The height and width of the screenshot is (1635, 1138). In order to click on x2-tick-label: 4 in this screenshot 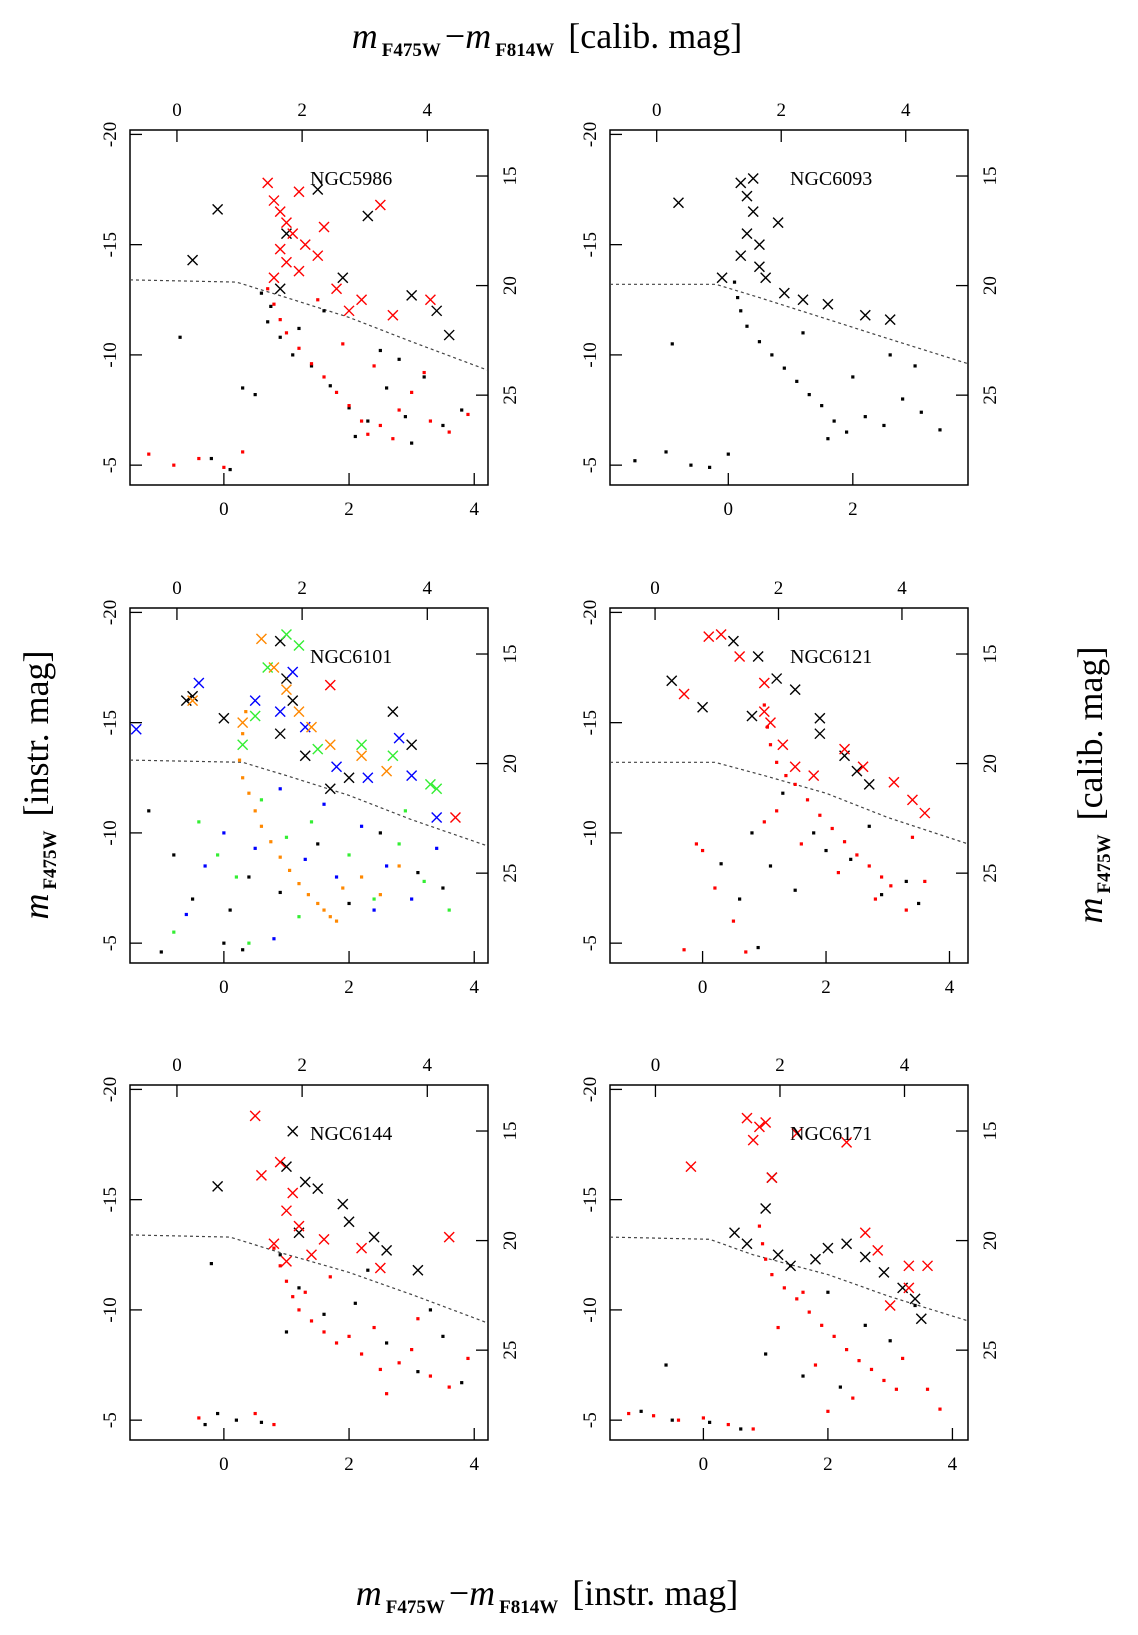, I will do `click(905, 1065)`.